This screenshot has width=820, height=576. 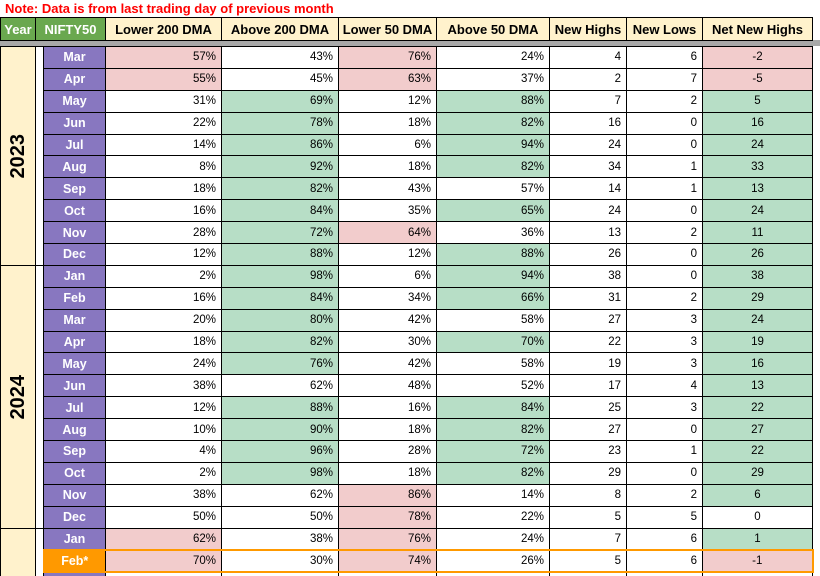 I want to click on net-new-highs-cell: -1, so click(x=758, y=560).